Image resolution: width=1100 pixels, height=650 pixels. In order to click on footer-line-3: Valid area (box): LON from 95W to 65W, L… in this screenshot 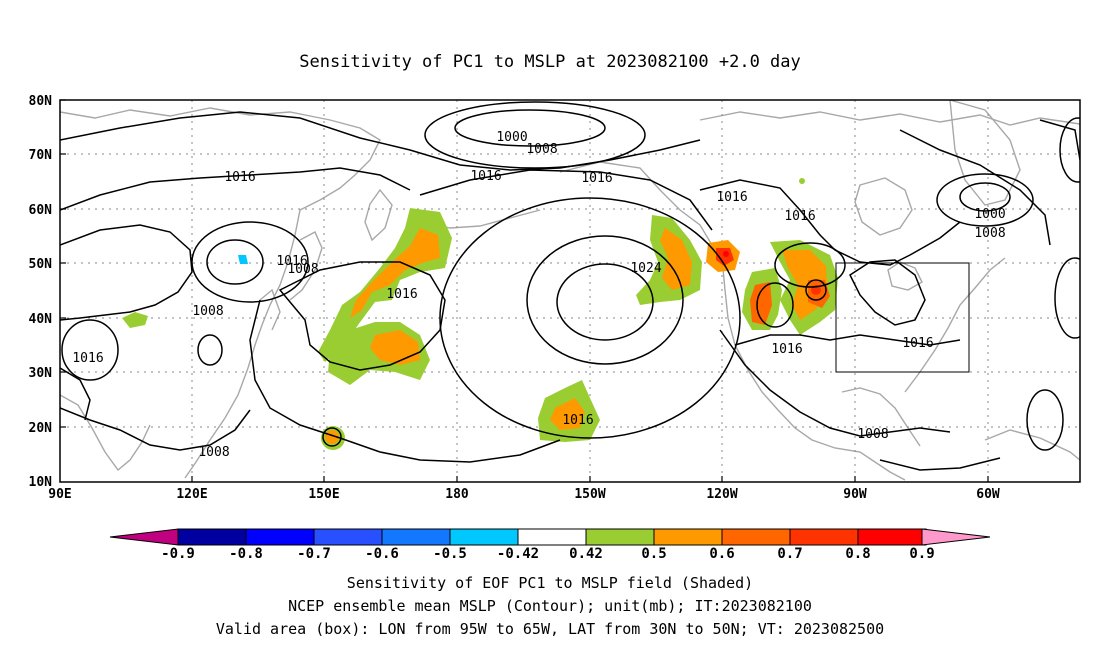, I will do `click(550, 629)`.